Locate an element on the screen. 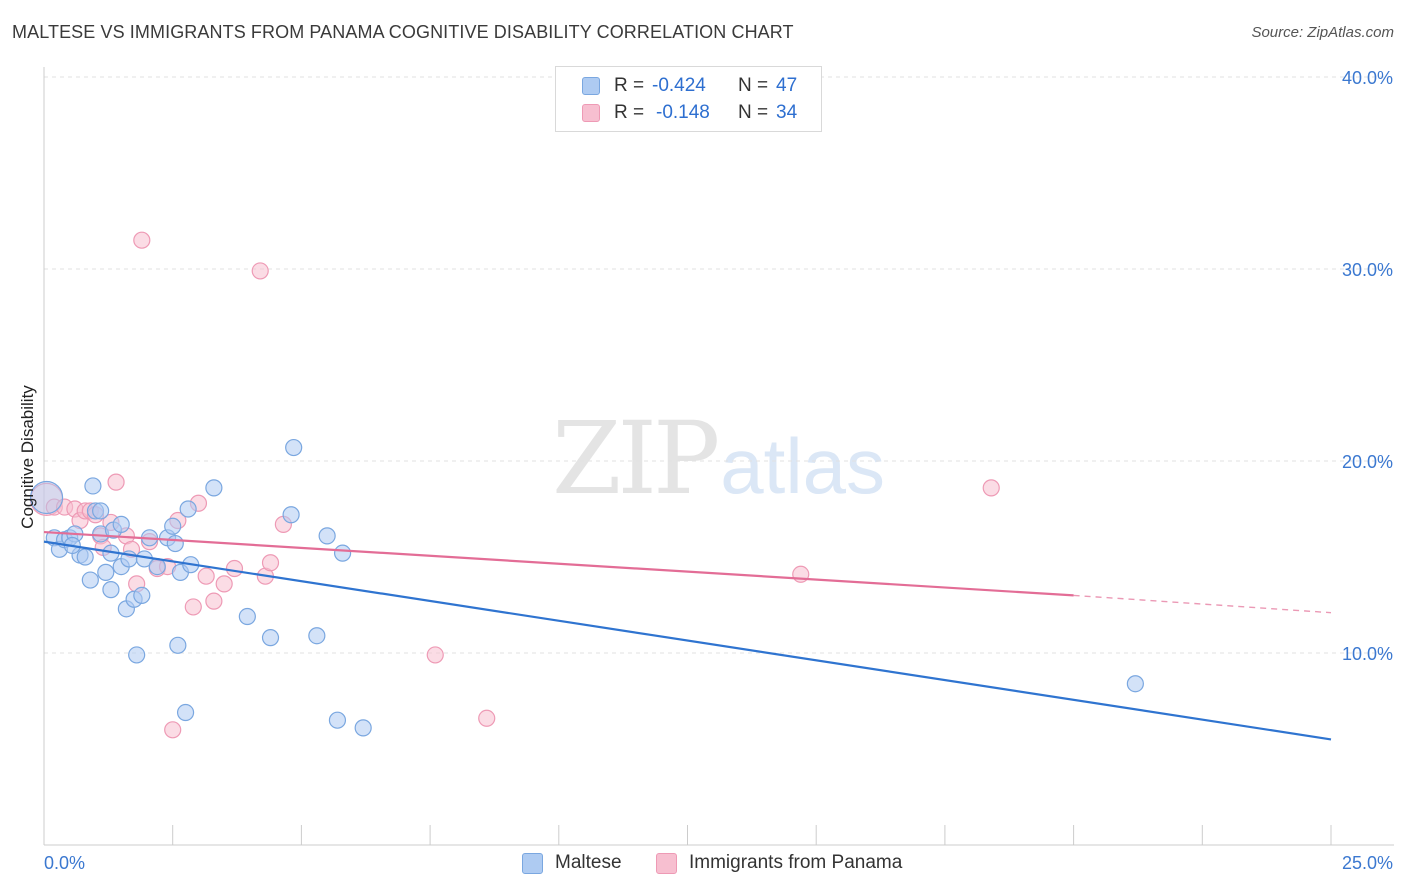 The image size is (1406, 892). correlation-legend: R = -0.424 N = 47 R = -0.148 N = 34 is located at coordinates (688, 99).